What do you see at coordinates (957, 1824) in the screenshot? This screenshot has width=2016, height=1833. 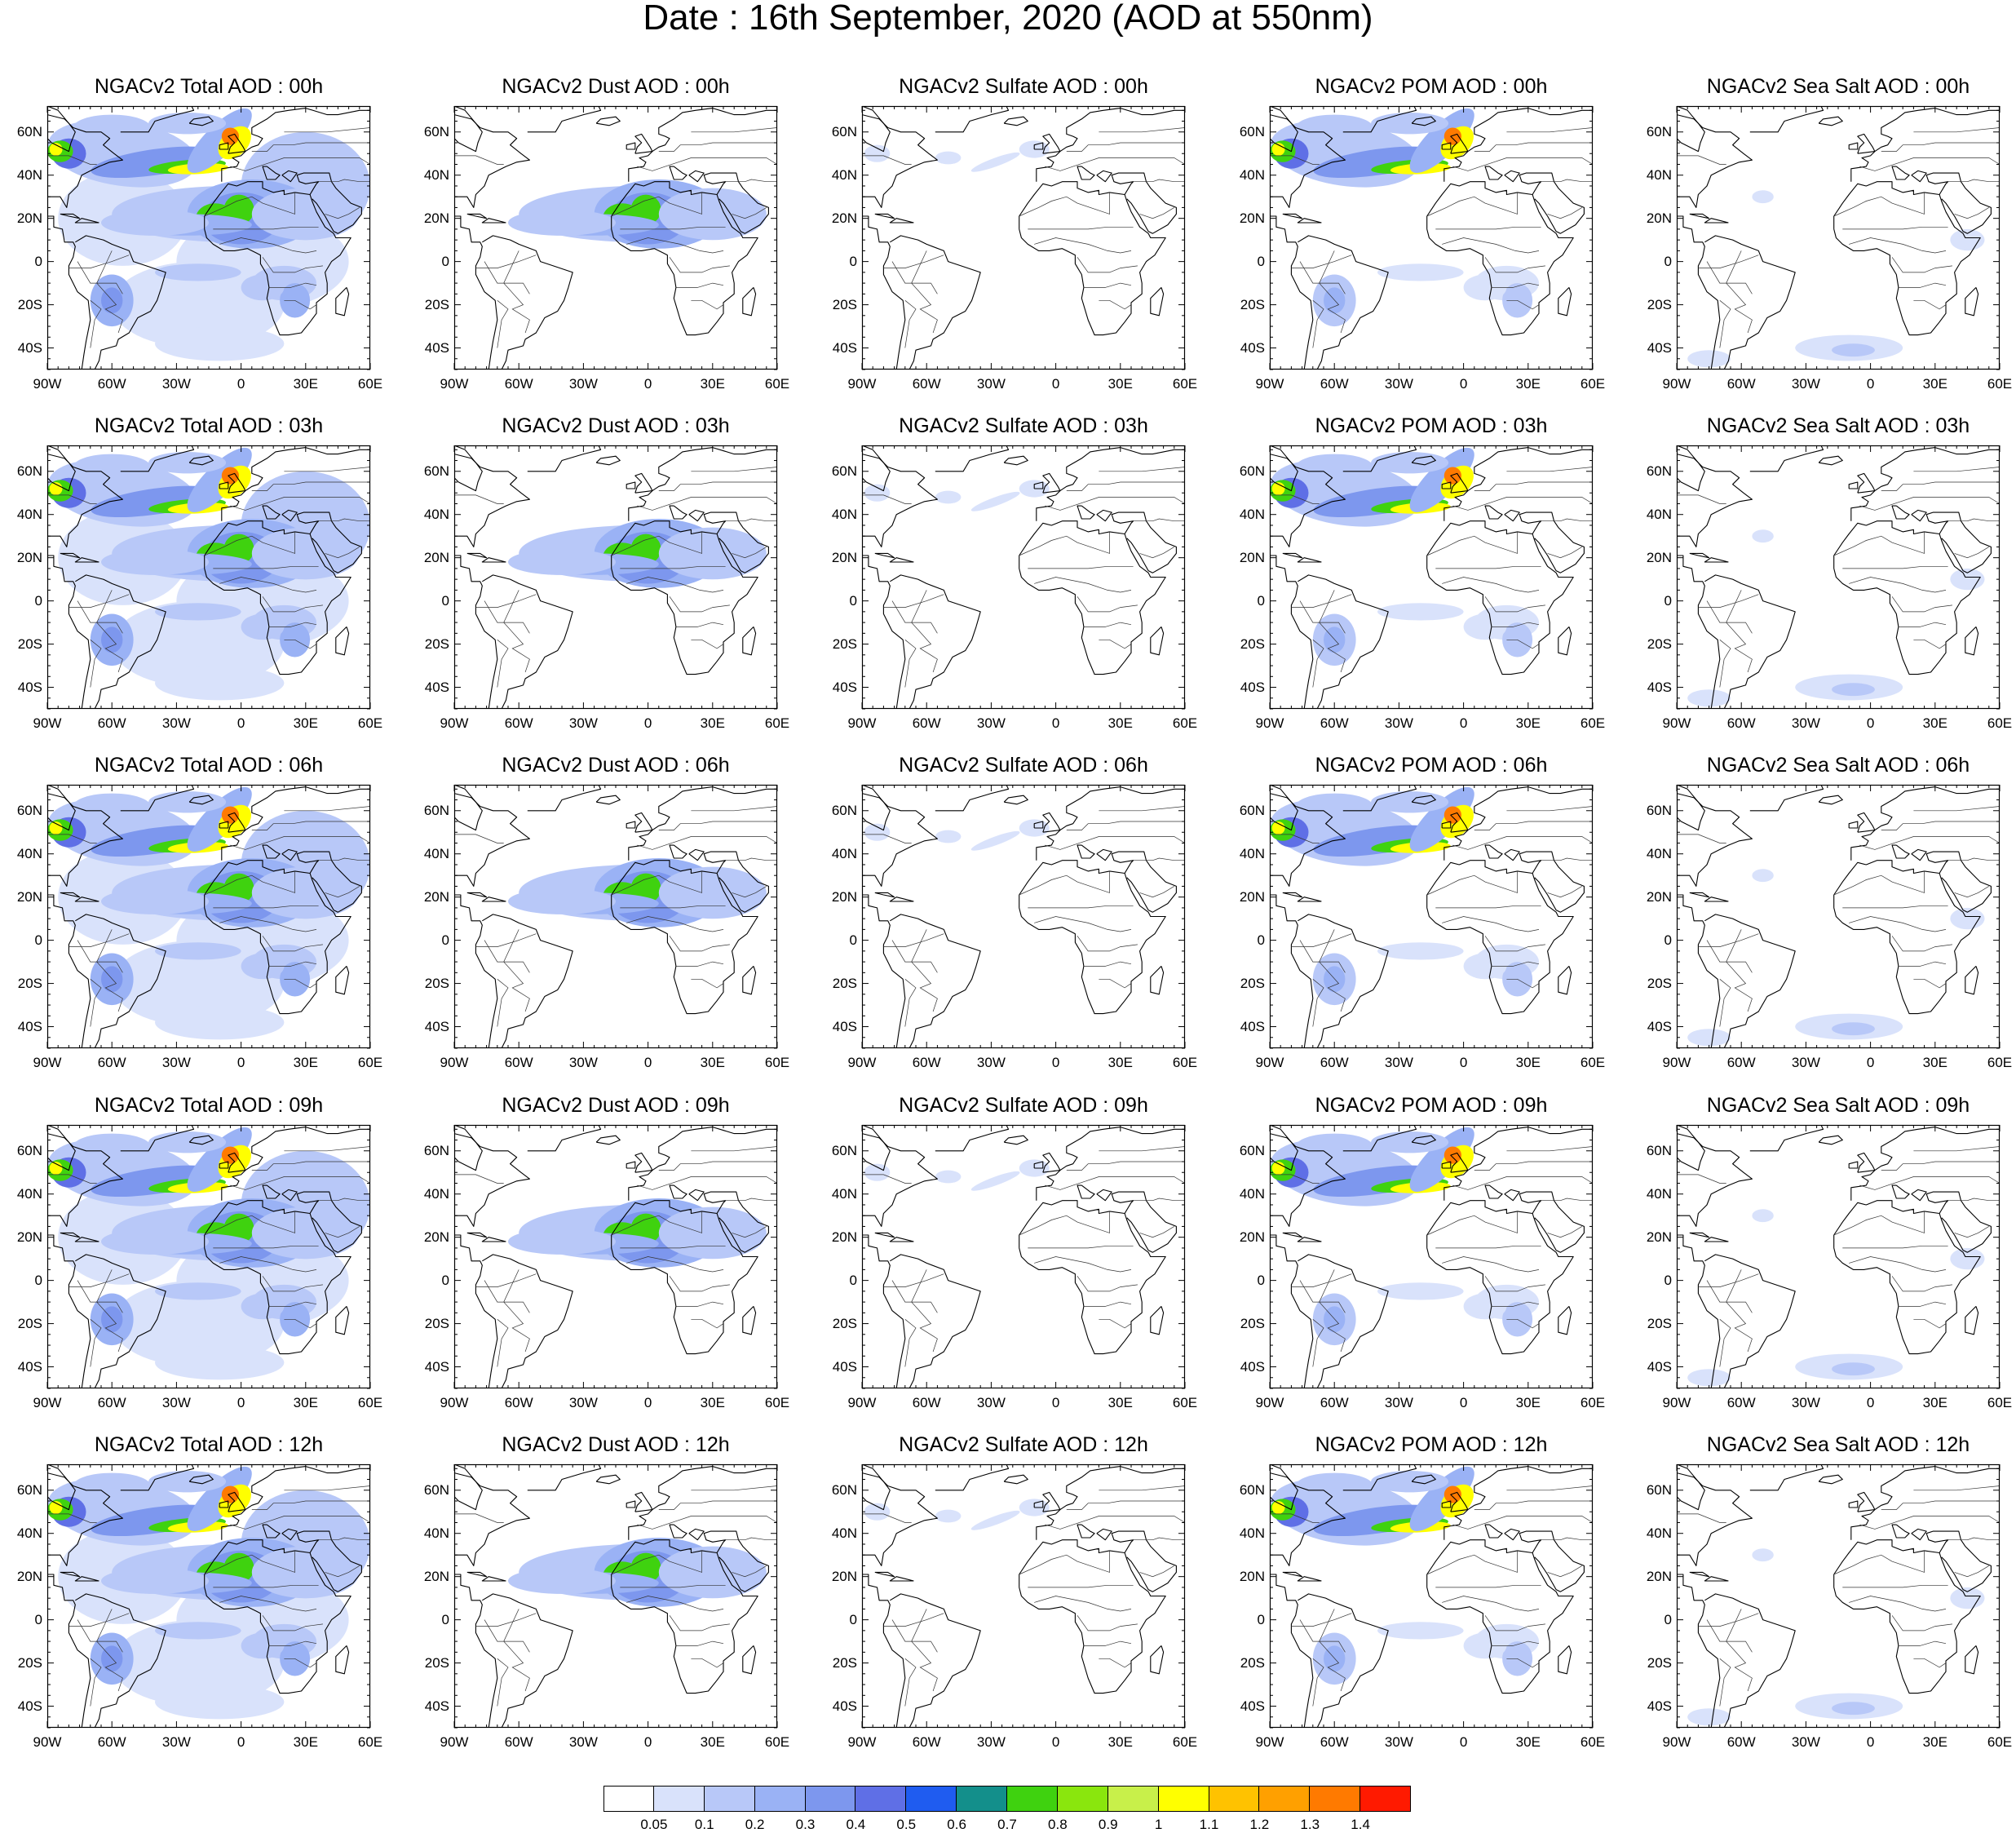 I see `colorbar-label: 0.6` at bounding box center [957, 1824].